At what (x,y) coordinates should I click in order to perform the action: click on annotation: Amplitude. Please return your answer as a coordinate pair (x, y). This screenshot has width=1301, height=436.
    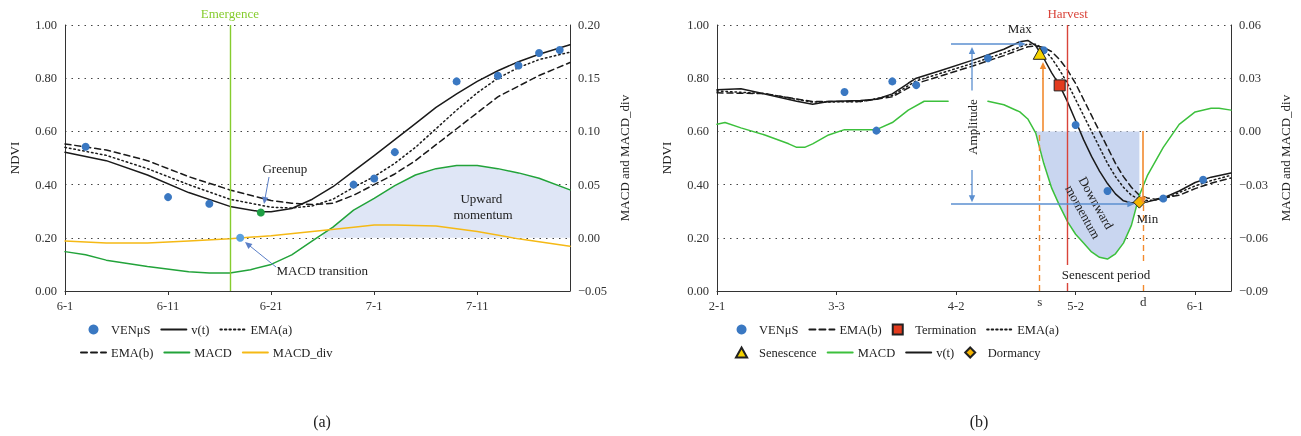
    Looking at the image, I should click on (972, 126).